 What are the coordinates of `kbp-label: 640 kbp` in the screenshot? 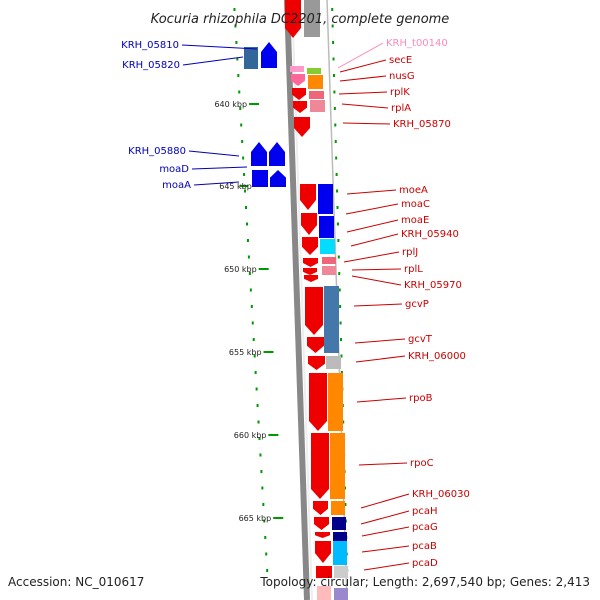 It's located at (230, 104).